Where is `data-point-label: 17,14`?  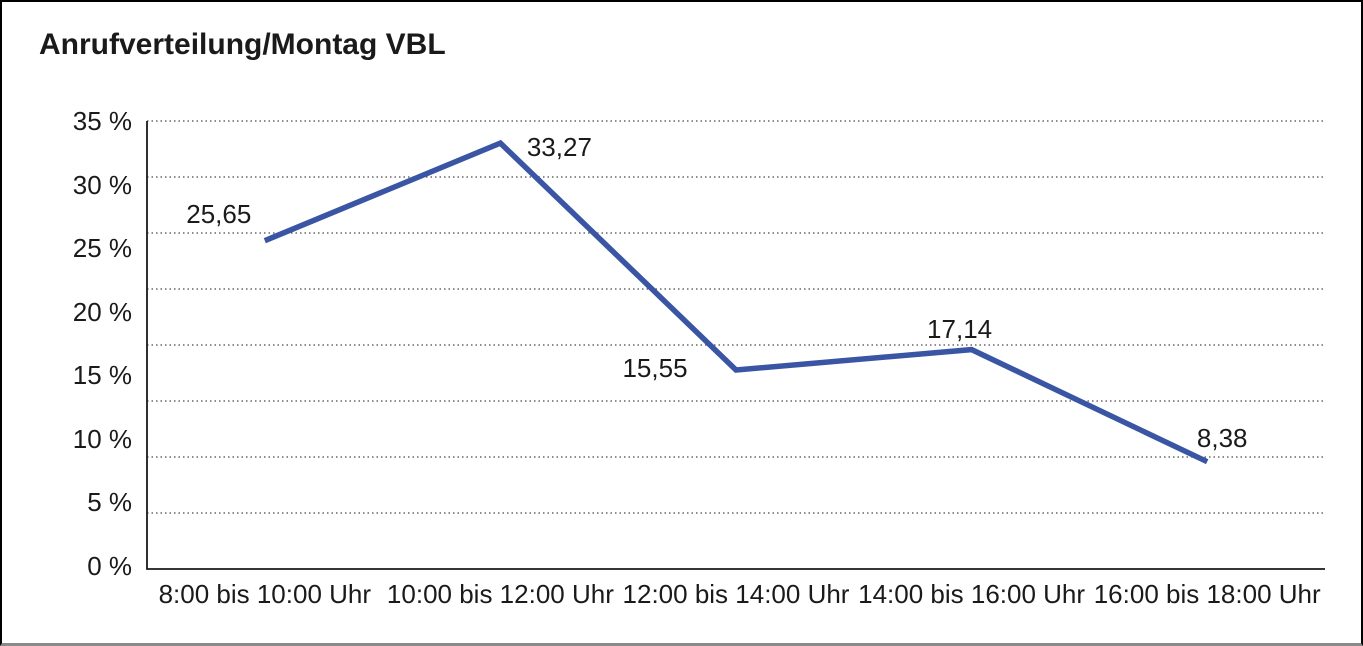
data-point-label: 17,14 is located at coordinates (960, 328).